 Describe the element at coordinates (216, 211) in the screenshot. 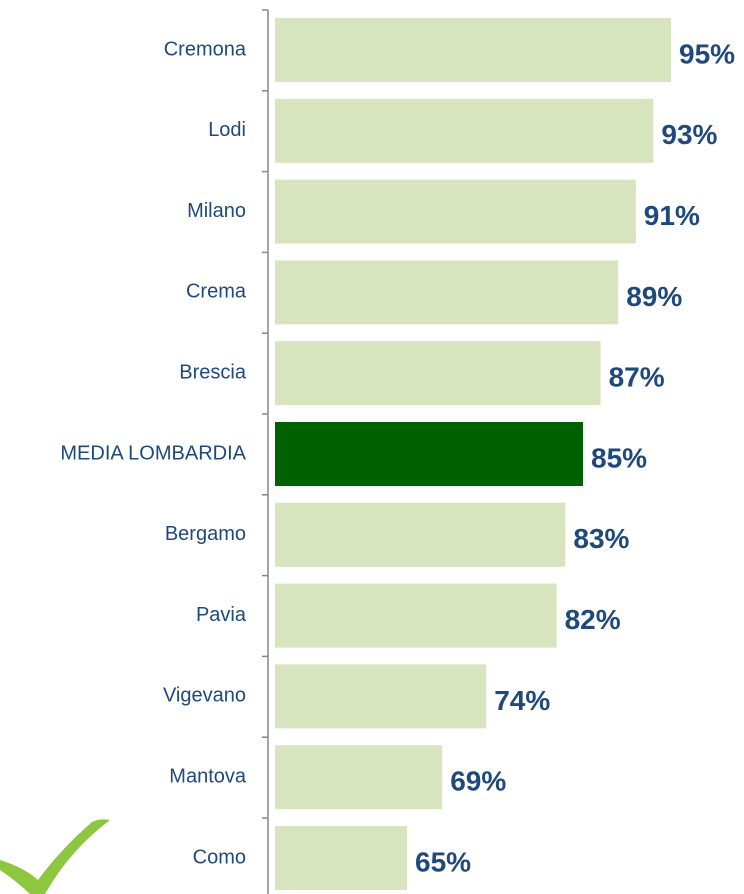

I see `category-label: Milano` at that location.